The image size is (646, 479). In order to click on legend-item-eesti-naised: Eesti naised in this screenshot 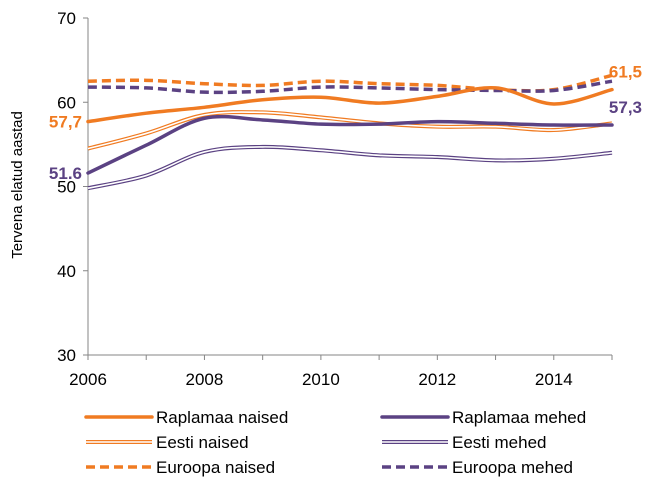, I will do `click(167, 442)`.